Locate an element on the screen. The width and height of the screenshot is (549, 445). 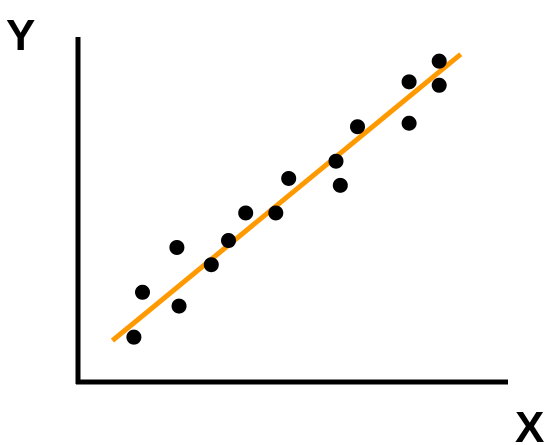
x-axis-label: X is located at coordinates (529, 424).